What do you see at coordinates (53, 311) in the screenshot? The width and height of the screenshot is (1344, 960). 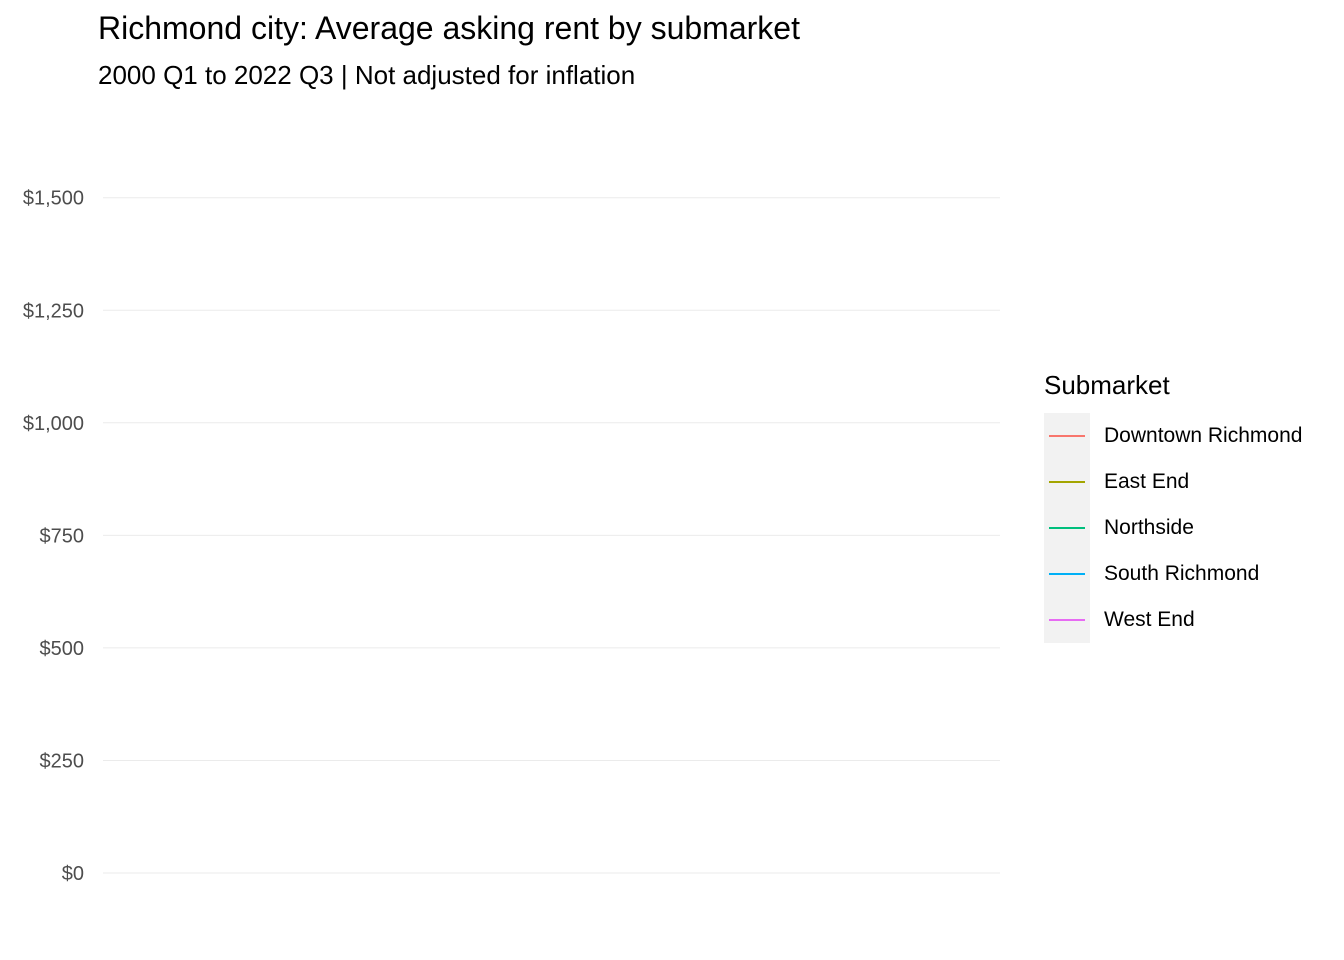 I see `y-tick-label: $1,250` at bounding box center [53, 311].